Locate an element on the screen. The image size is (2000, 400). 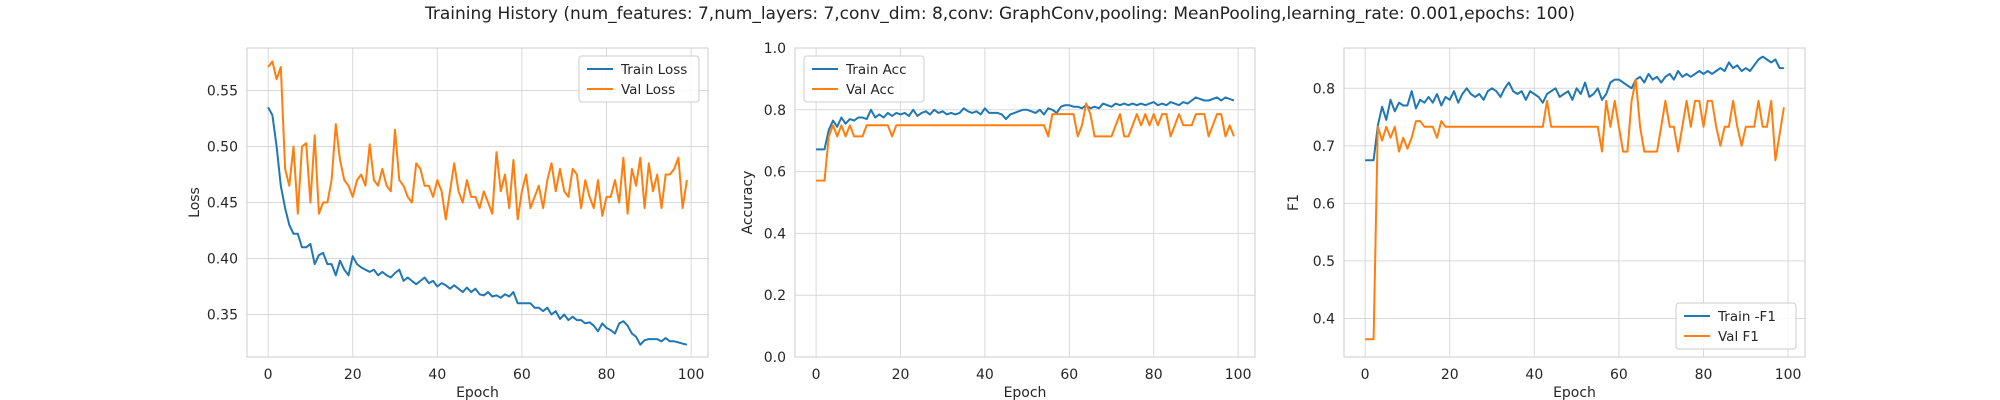
legend: Train Loss Val Loss is located at coordinates (639, 79).